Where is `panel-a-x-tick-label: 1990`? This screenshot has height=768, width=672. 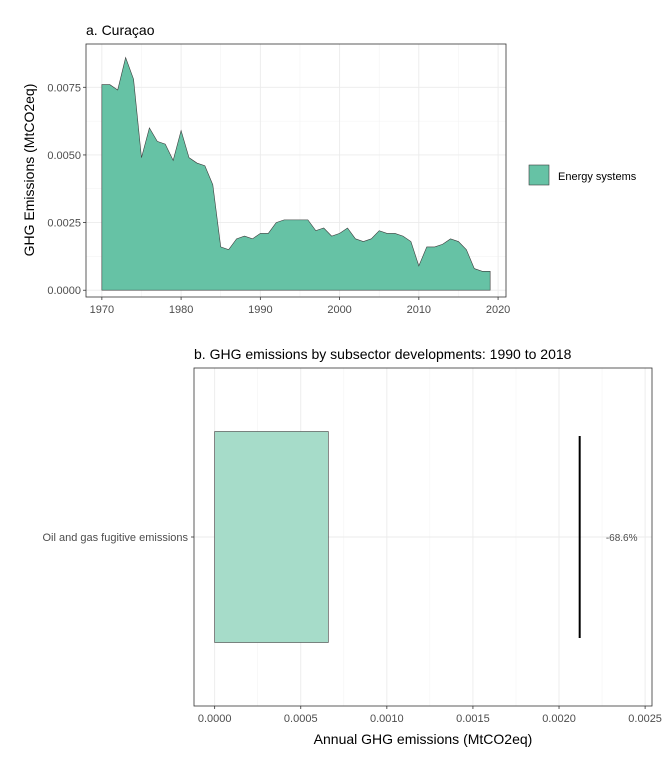 panel-a-x-tick-label: 1990 is located at coordinates (260, 310).